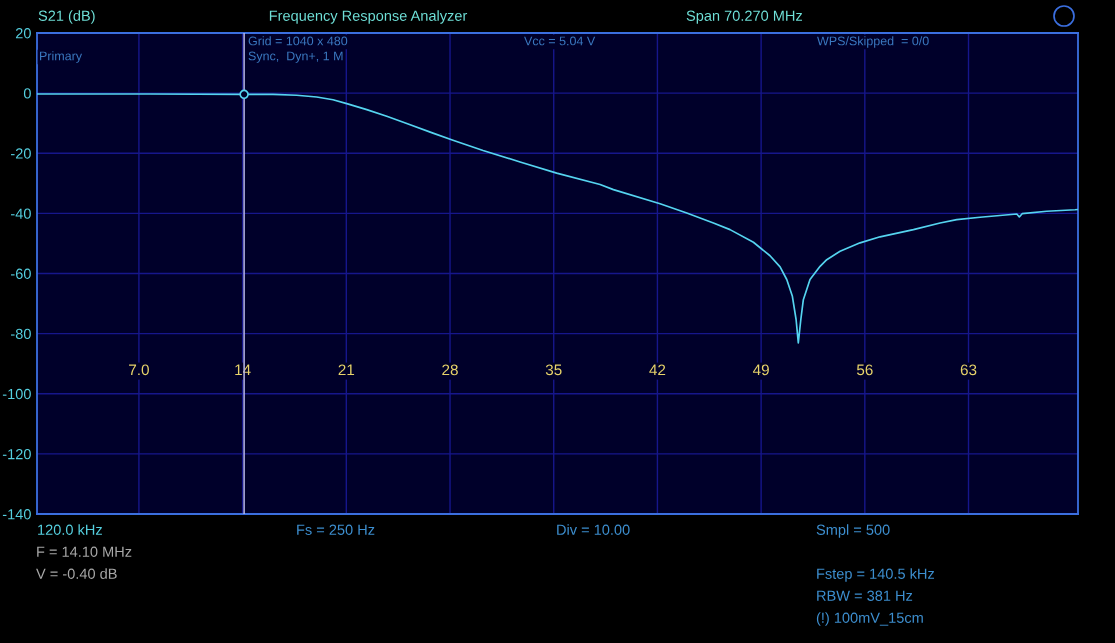 The width and height of the screenshot is (1115, 643). Describe the element at coordinates (450, 370) in the screenshot. I see `x-tick-label: 28` at that location.